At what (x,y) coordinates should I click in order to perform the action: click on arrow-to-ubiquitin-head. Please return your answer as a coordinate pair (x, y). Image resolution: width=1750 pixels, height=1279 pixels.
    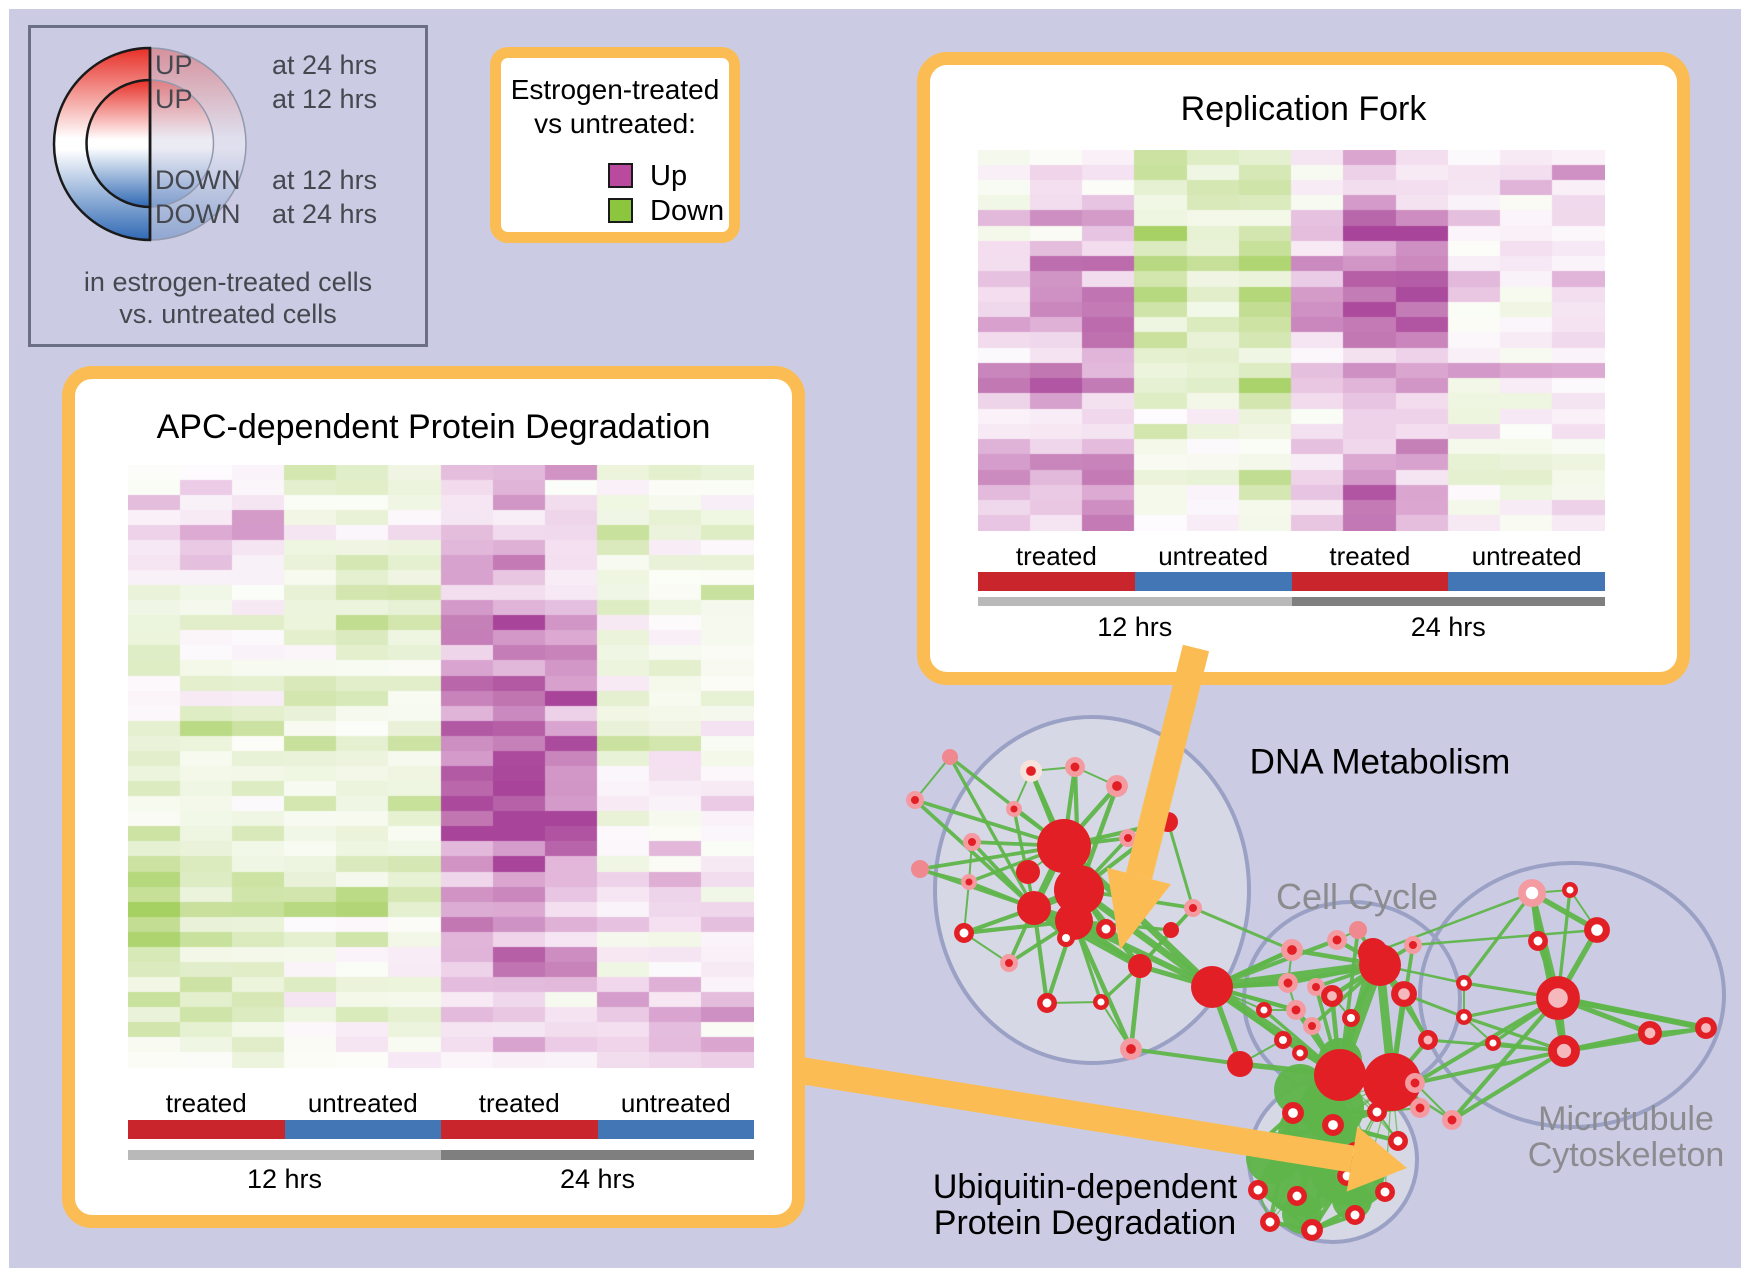
    Looking at the image, I should click on (1376, 1159).